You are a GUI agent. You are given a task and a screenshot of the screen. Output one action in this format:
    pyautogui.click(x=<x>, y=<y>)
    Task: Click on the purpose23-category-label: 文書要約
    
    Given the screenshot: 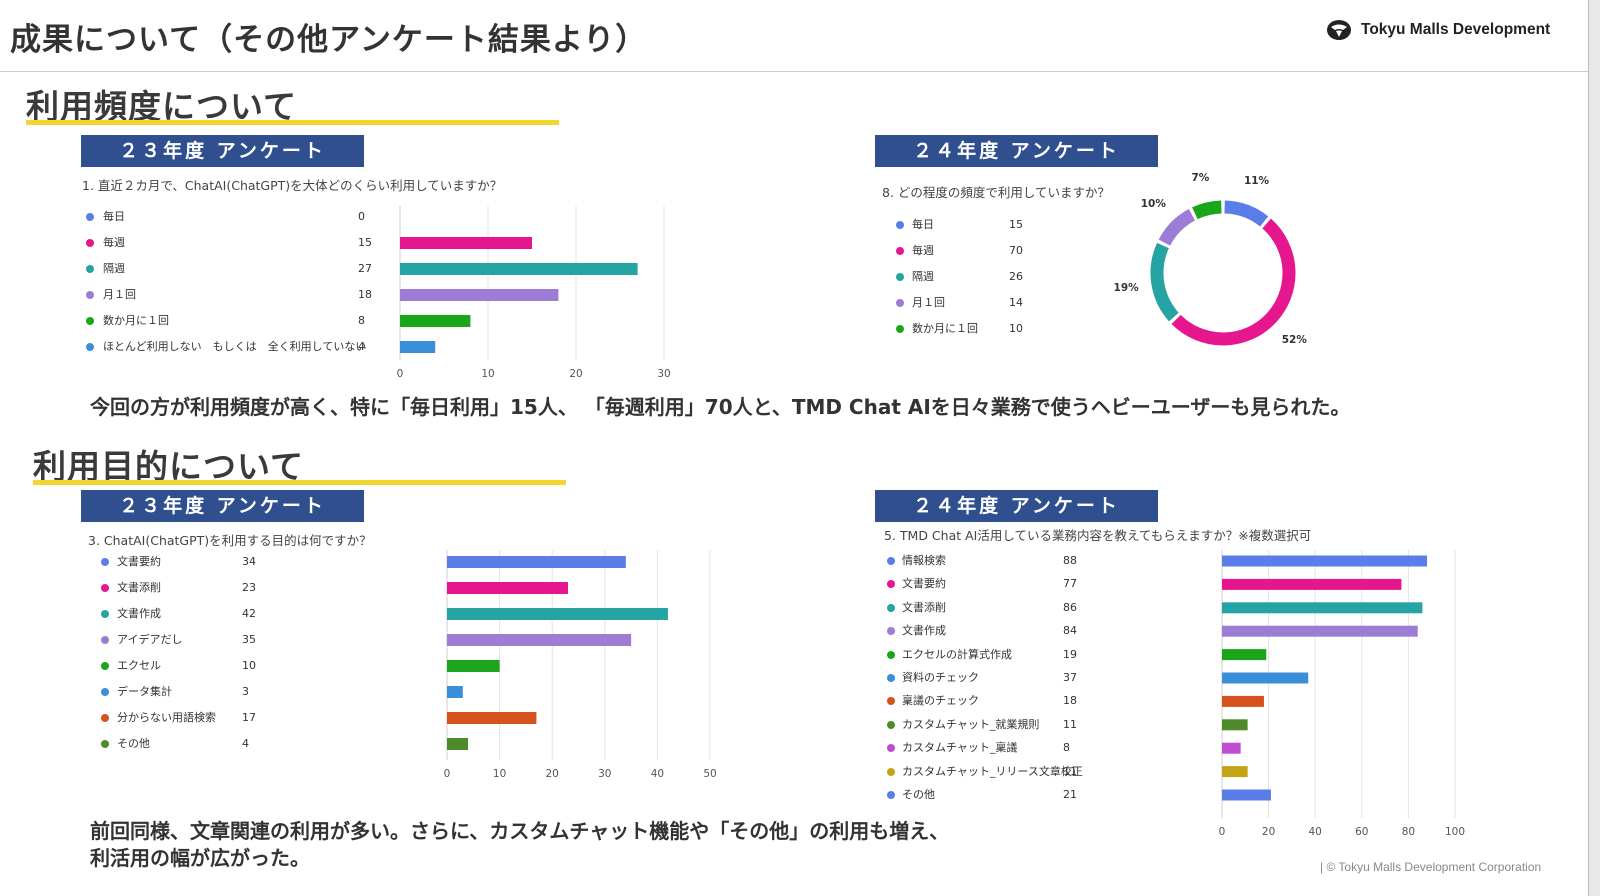 What is the action you would take?
    pyautogui.click(x=139, y=561)
    